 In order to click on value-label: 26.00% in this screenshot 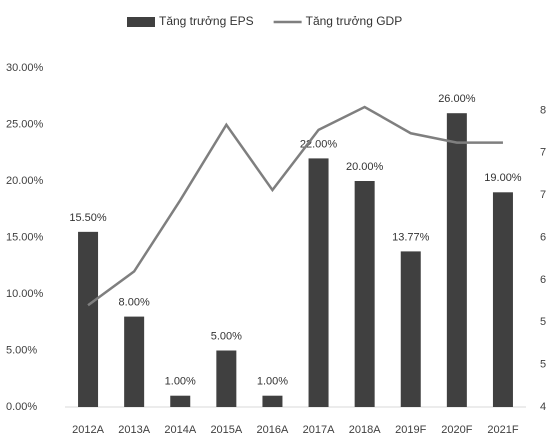, I will do `click(457, 99)`.